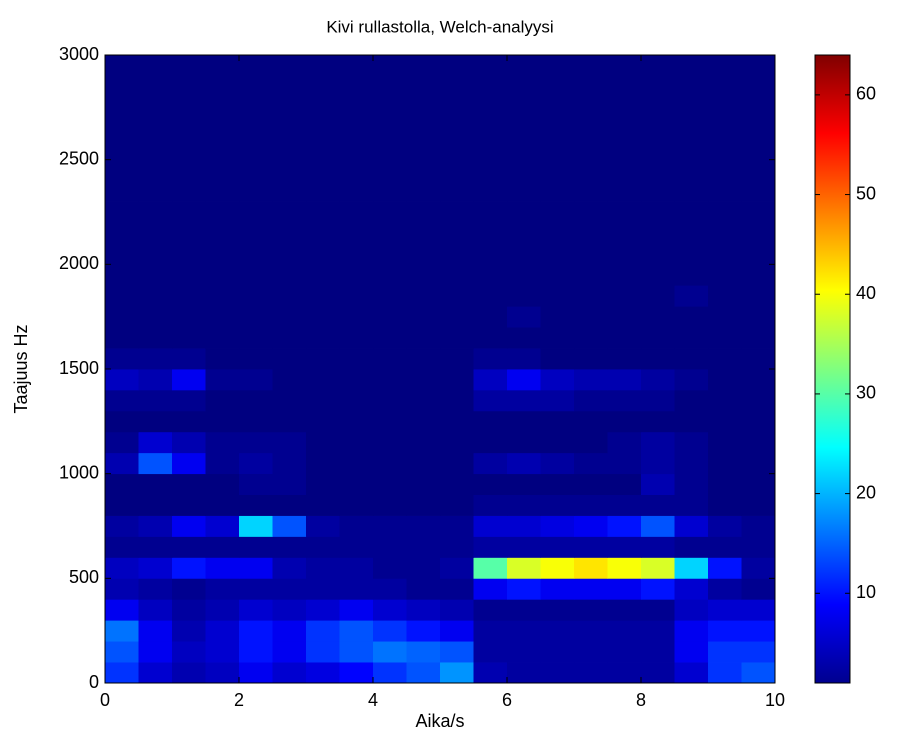 The height and width of the screenshot is (740, 898). Describe the element at coordinates (373, 700) in the screenshot. I see `x-tick-label: 4` at that location.